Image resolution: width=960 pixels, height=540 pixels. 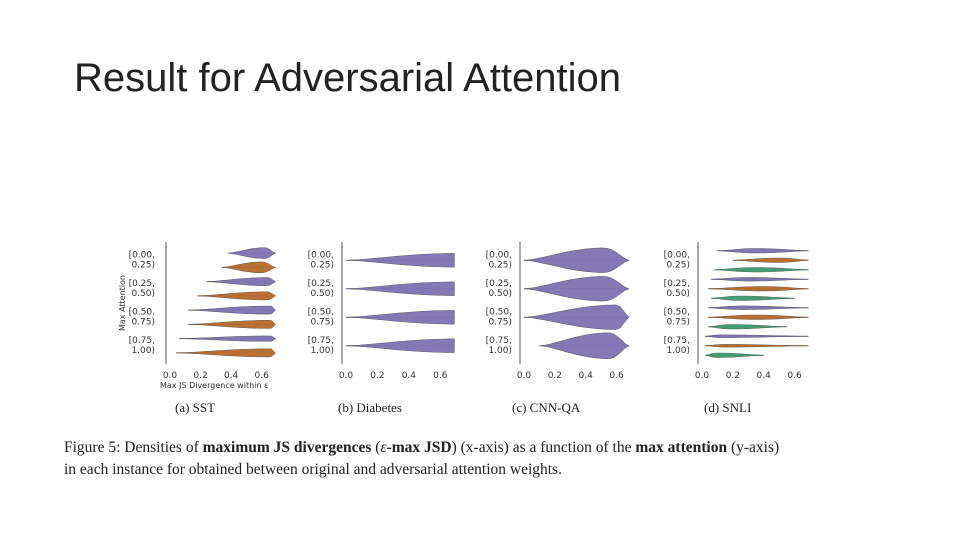 What do you see at coordinates (214, 385) in the screenshot?
I see `x-axis-title: Max JS Divergence within ε` at bounding box center [214, 385].